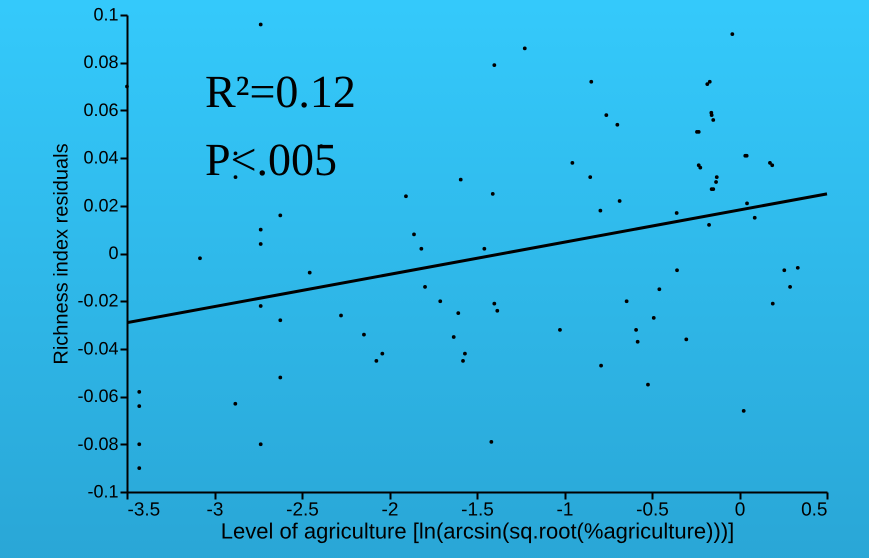 This screenshot has width=869, height=558. I want to click on y-tick-label: -0.04, so click(97, 348).